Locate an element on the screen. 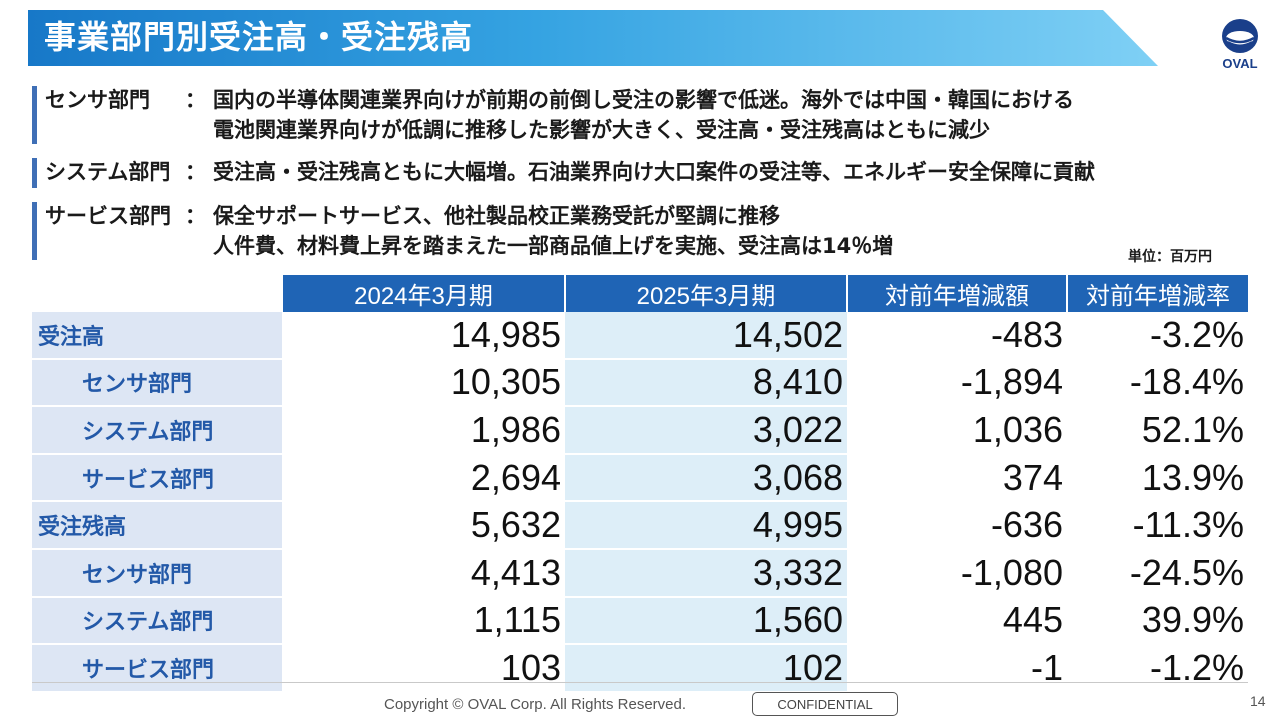 Image resolution: width=1280 pixels, height=720 pixels. table-row: センサ部門 4,413 3,332 -1,080 -24.5% is located at coordinates (640, 573).